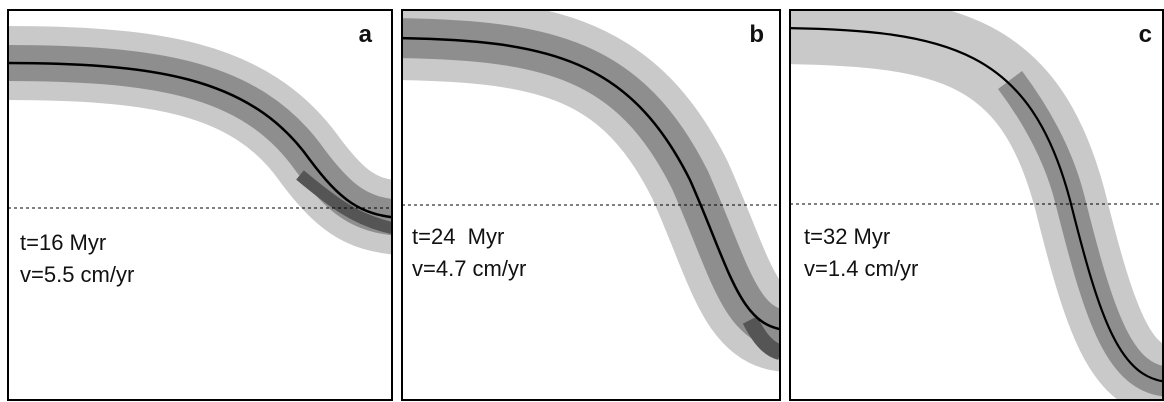  I want to click on panel-label: c, so click(1145, 34).